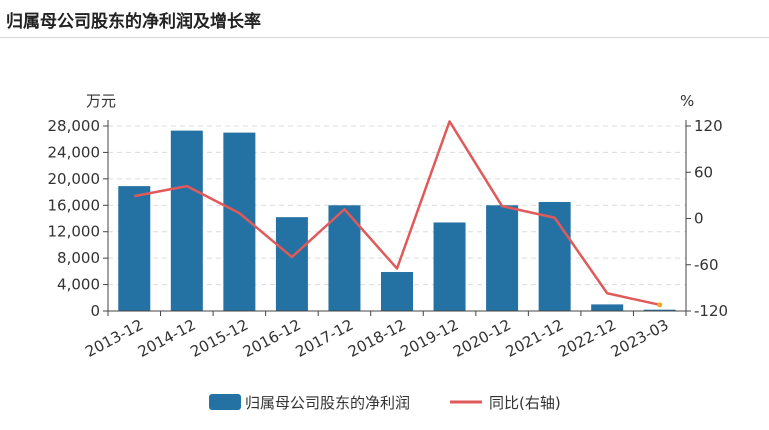  I want to click on left-tick-label: 12,000, so click(74, 232).